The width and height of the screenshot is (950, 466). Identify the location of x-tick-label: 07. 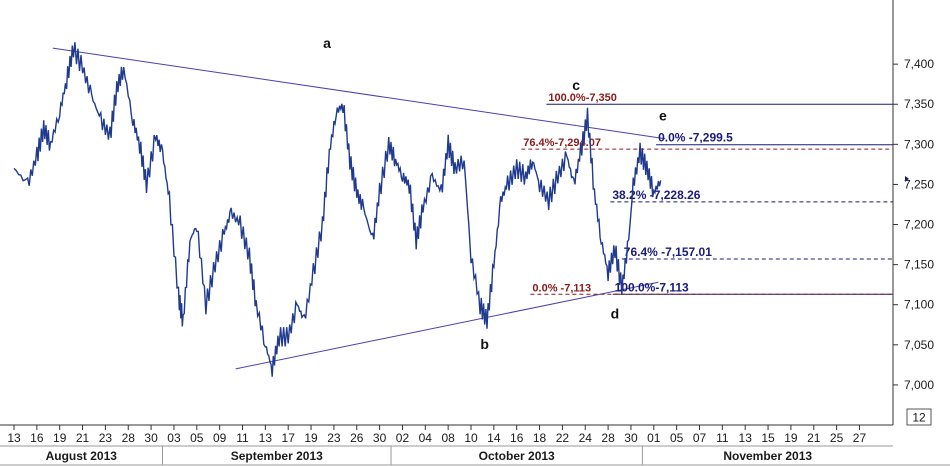
(700, 438).